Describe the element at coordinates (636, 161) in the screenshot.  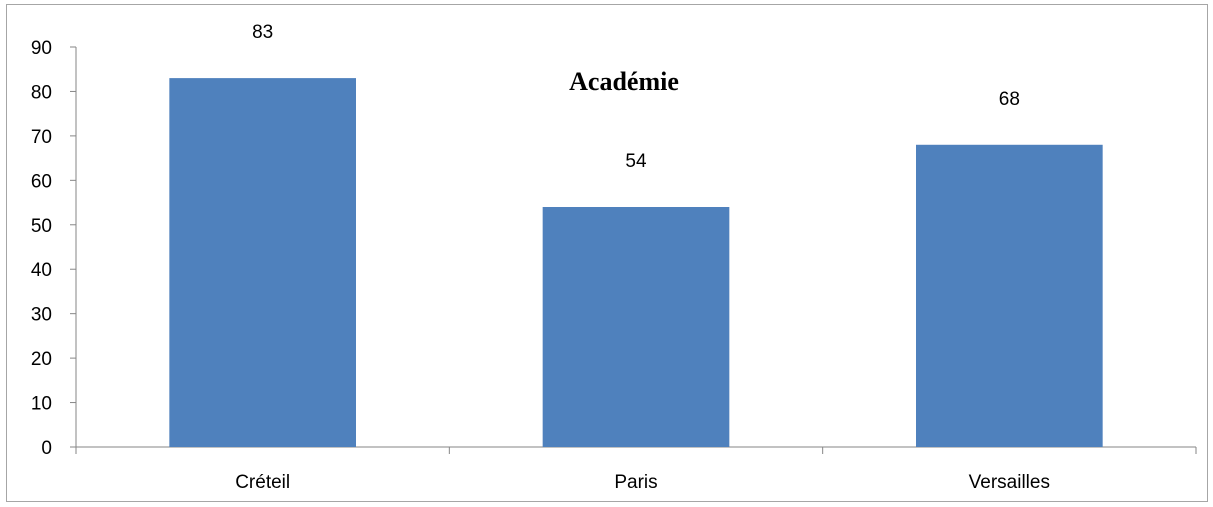
I see `data-label: 54` at that location.